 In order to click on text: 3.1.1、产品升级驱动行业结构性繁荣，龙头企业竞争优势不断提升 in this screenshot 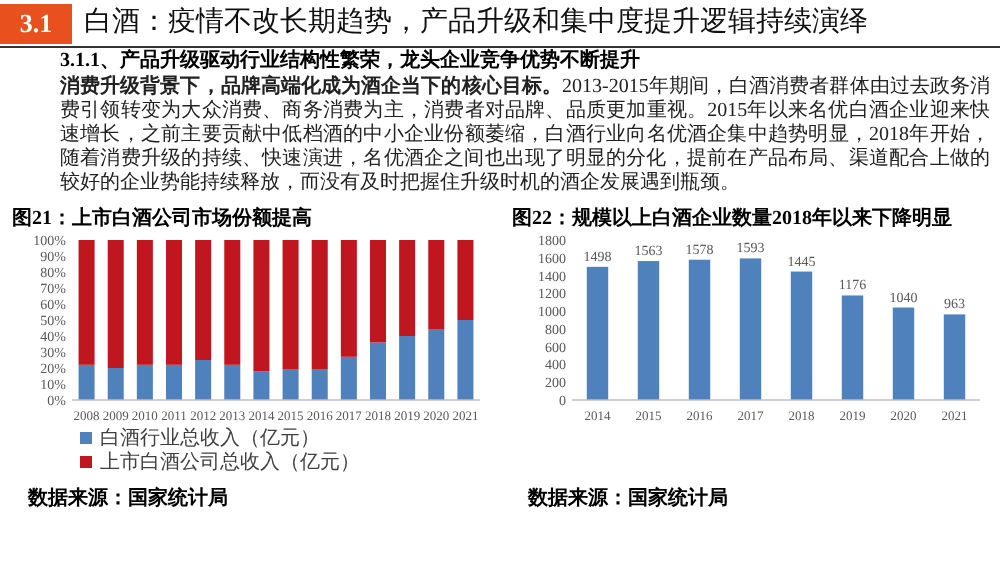, I will do `click(351, 62)`.